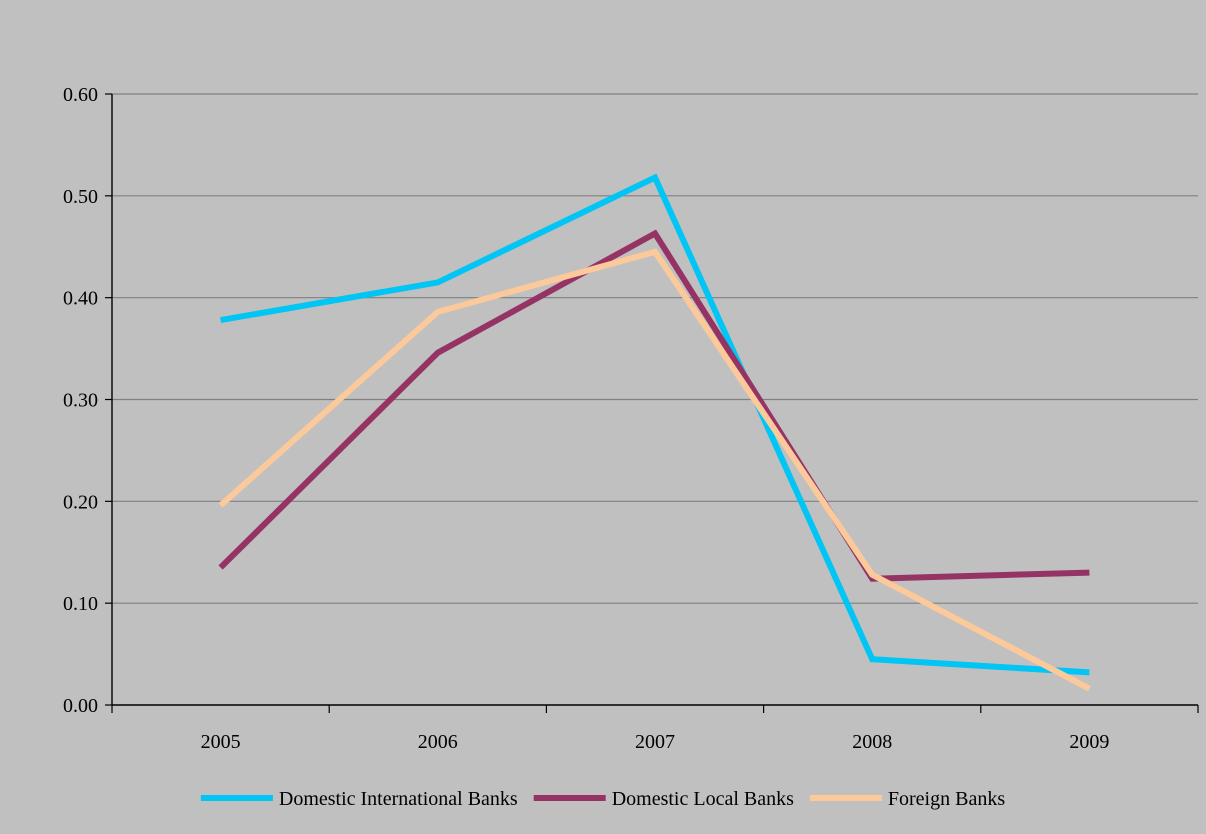  Describe the element at coordinates (221, 742) in the screenshot. I see `x-tick-label: 2005` at that location.